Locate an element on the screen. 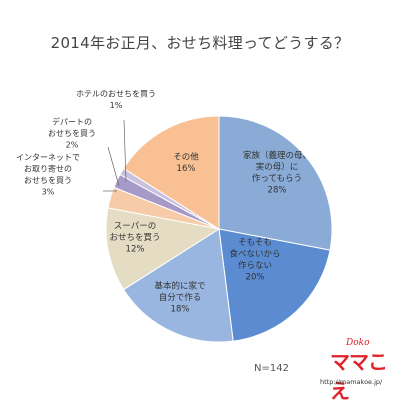 This screenshot has height=404, width=400. slice-label-8: その他 is located at coordinates (186, 156).